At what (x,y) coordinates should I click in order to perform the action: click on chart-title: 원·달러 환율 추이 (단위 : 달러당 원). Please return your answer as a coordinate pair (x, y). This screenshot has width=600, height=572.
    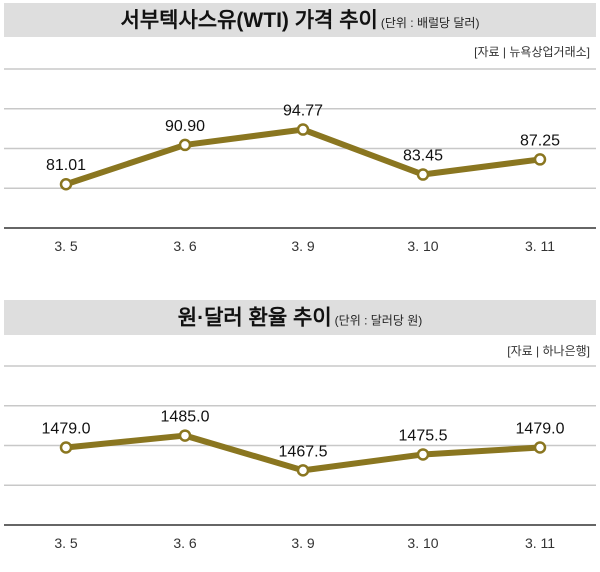
    Looking at the image, I should click on (300, 318).